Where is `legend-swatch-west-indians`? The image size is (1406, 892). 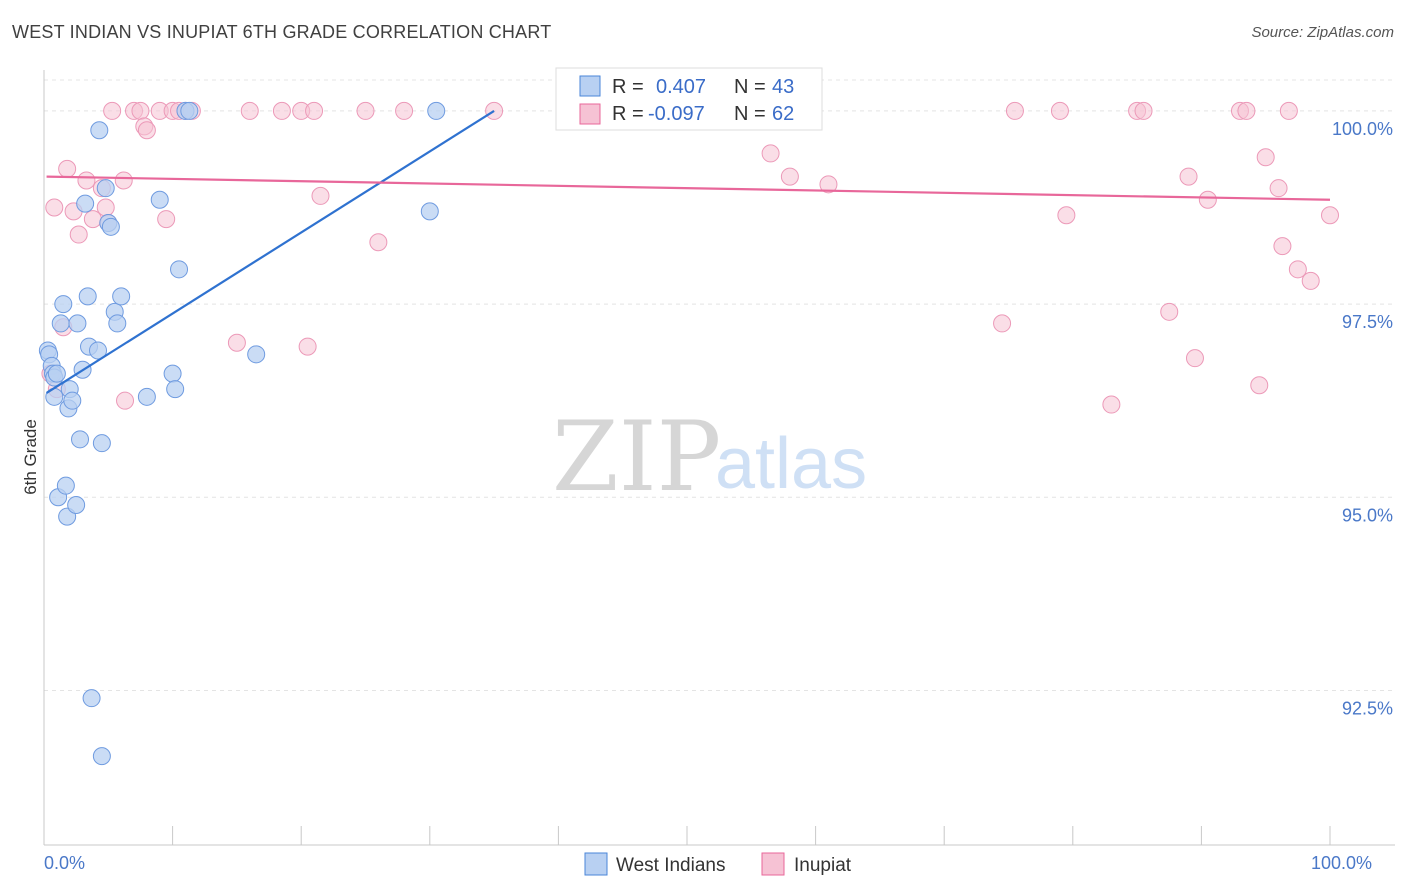
legend-swatch-west-indians is located at coordinates (596, 864).